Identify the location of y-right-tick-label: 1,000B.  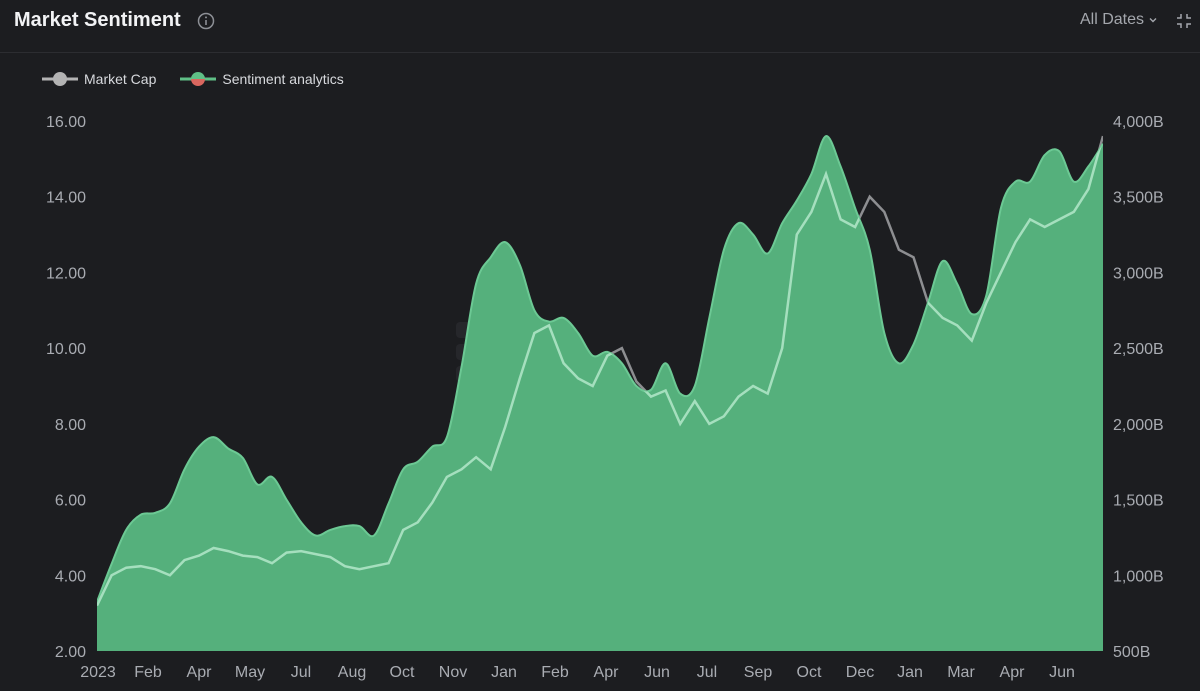
(1138, 576).